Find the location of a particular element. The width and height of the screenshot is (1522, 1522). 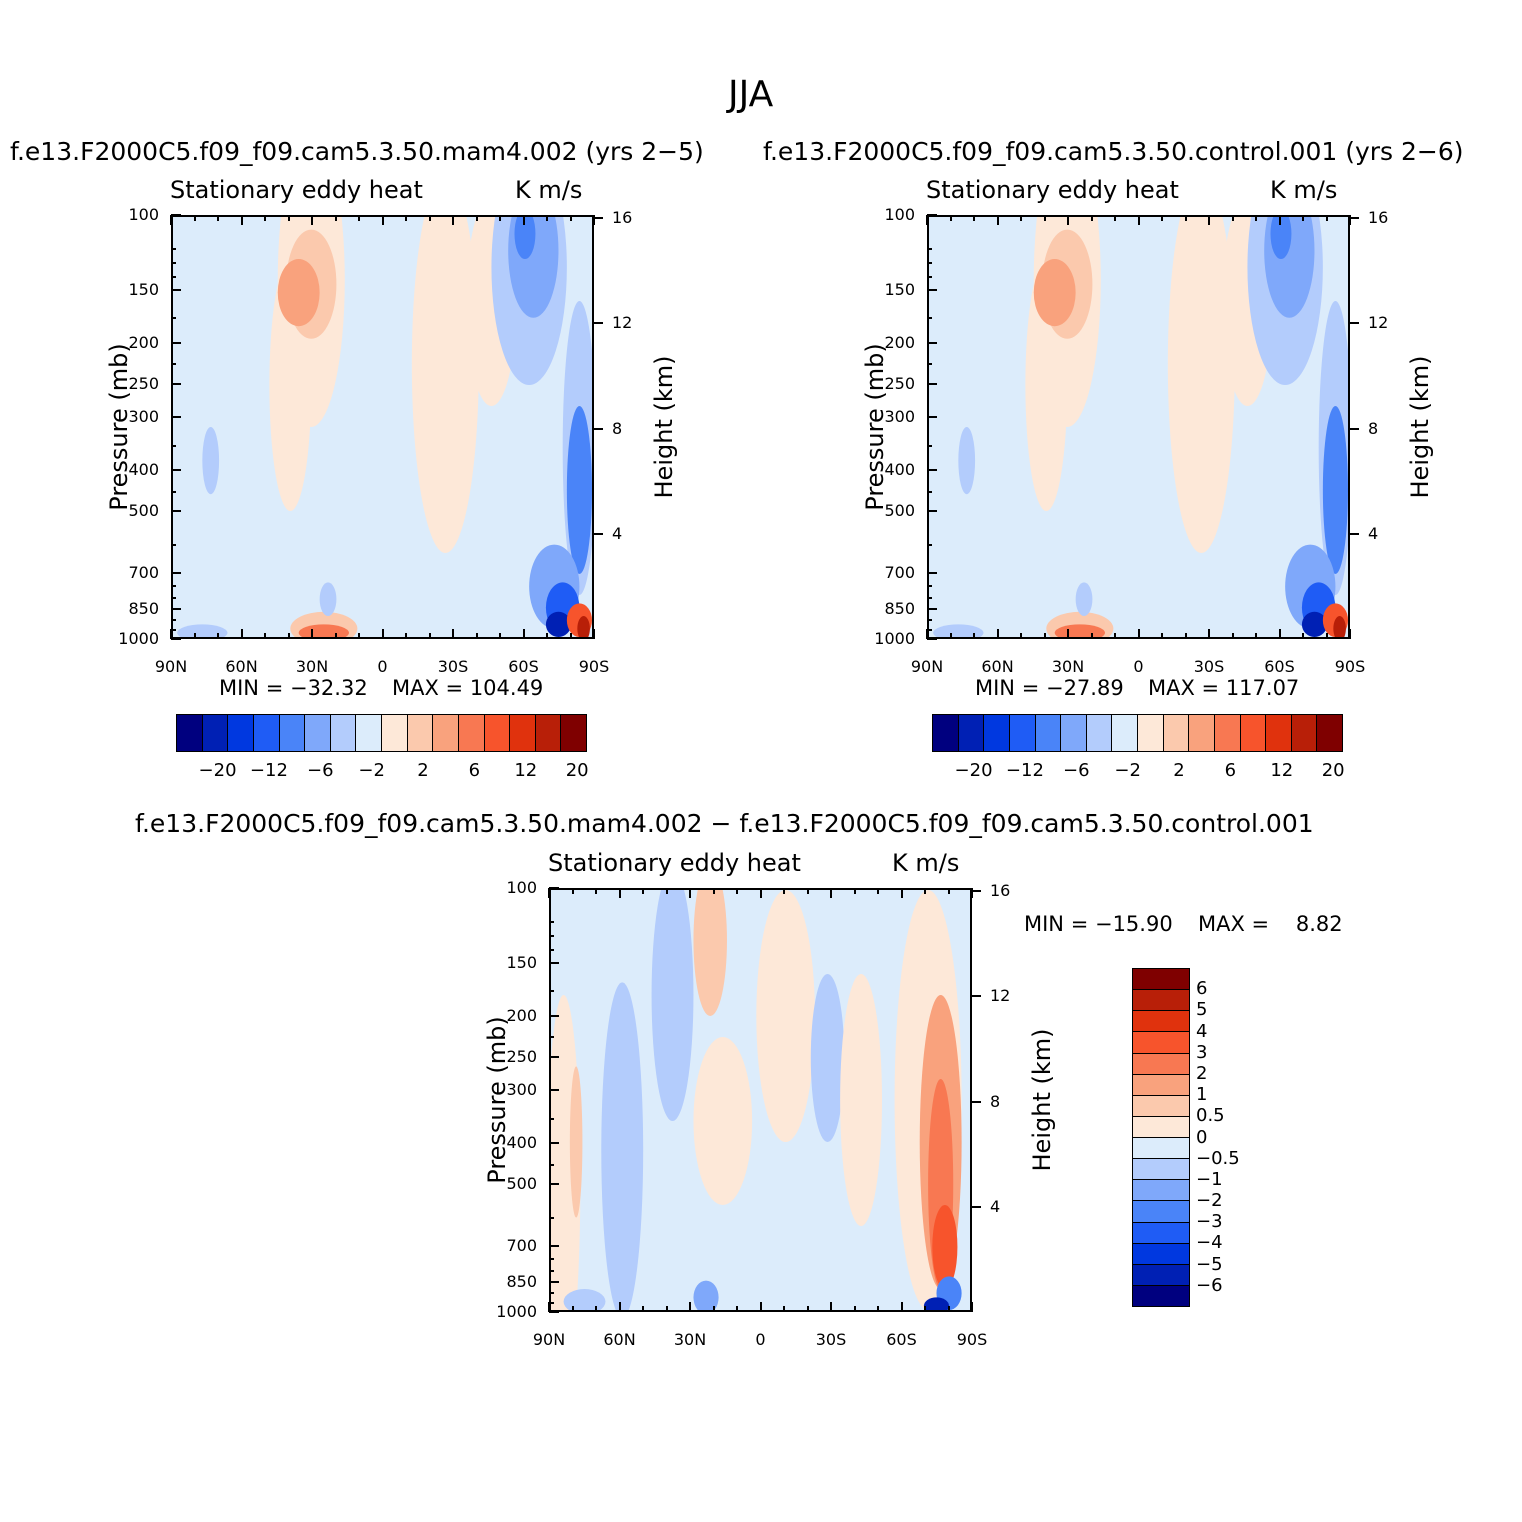

panel-3-ytick-label: 150 is located at coordinates (521, 962).